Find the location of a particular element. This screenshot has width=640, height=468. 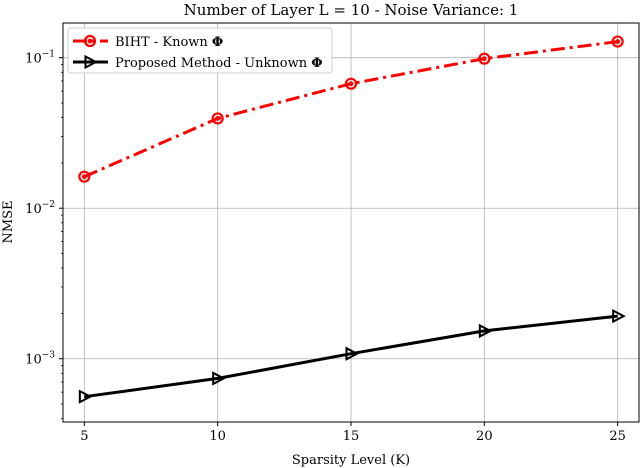

legend-box is located at coordinates (200, 50).